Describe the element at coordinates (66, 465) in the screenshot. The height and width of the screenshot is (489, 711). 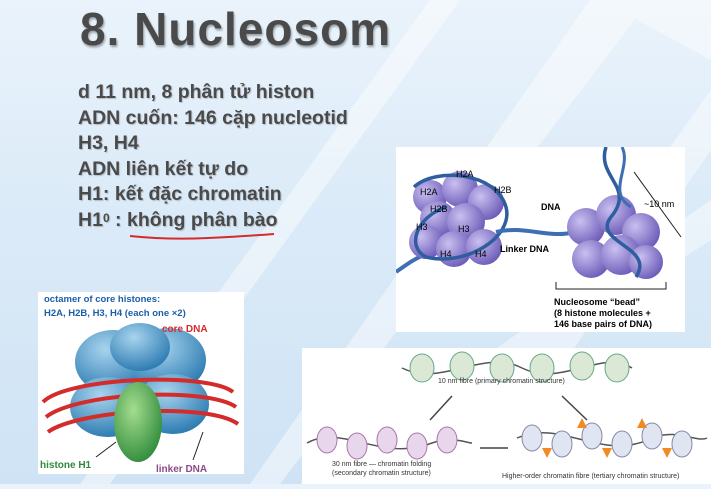
I see `label-histone-h1: histone H1` at that location.